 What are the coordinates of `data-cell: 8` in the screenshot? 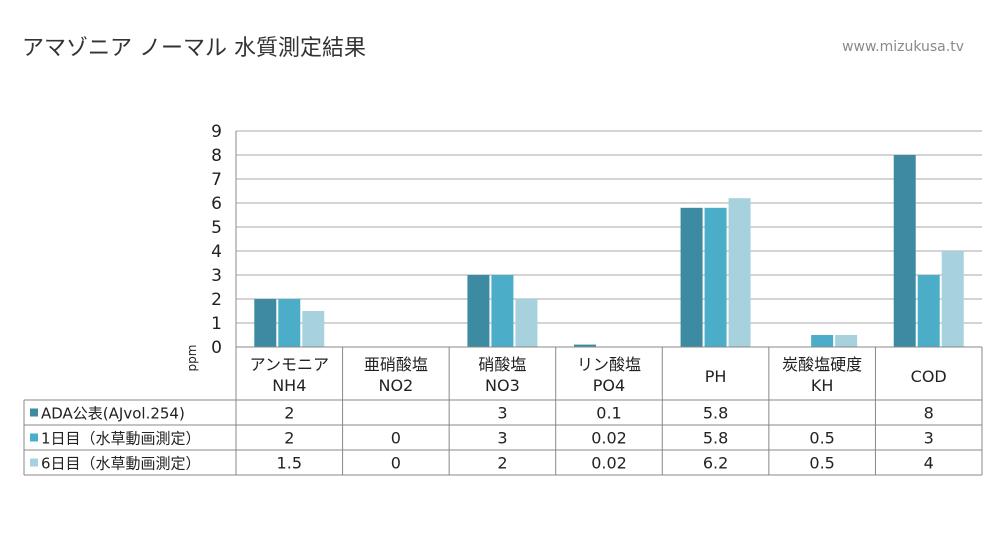 It's located at (929, 413).